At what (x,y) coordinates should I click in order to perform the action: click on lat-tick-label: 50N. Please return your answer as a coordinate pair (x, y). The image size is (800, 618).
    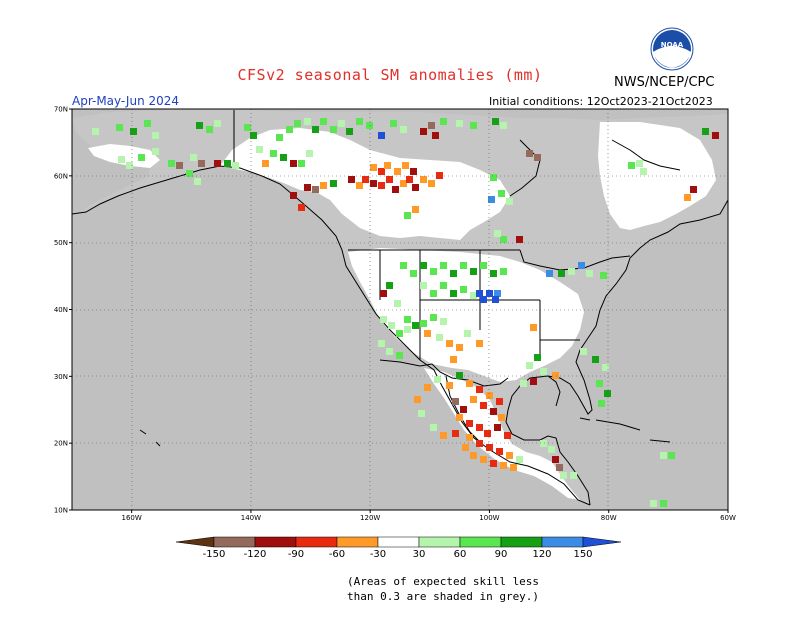
    Looking at the image, I should click on (61, 243).